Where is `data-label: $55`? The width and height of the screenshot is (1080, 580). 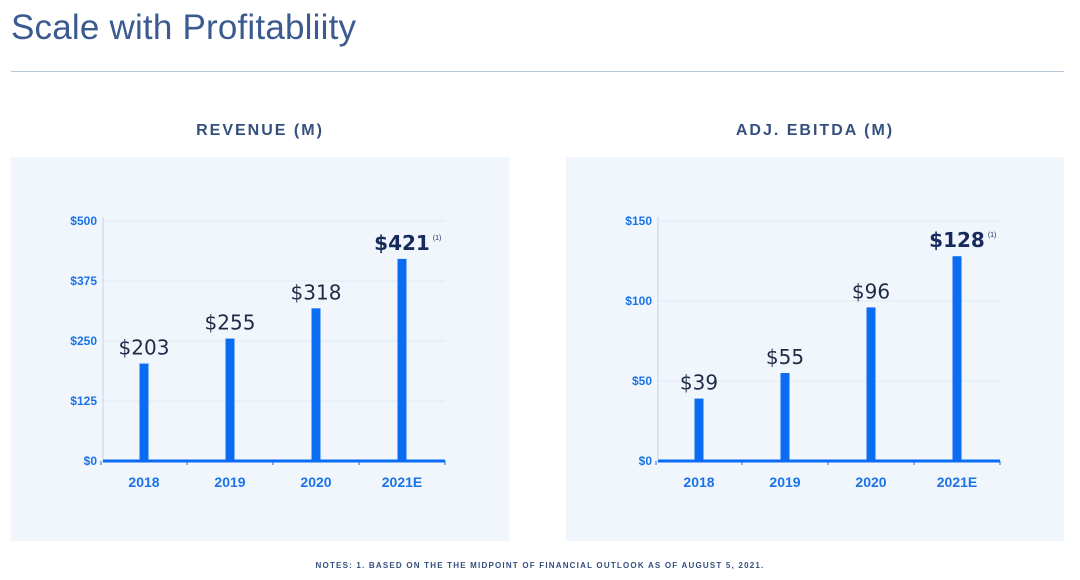
data-label: $55 is located at coordinates (785, 357).